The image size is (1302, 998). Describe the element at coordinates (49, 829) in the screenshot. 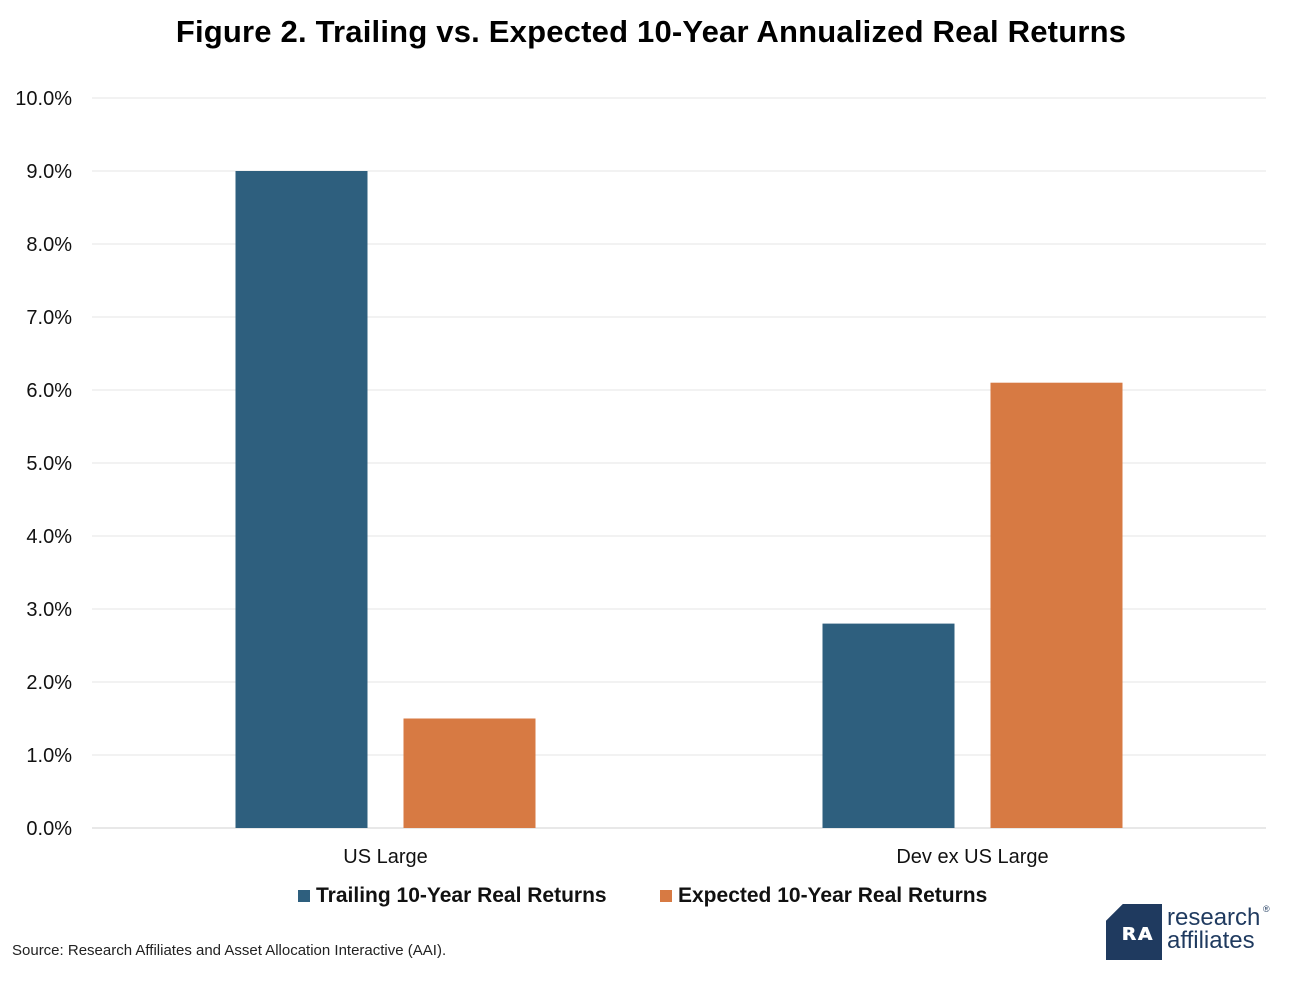

I see `y-tick-label: 0.0%` at that location.